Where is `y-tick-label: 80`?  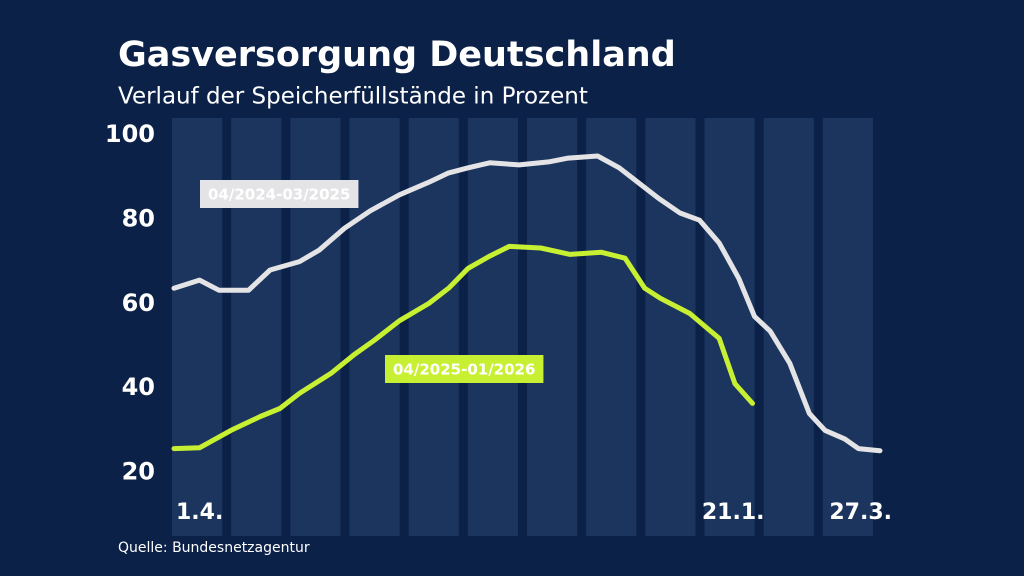 y-tick-label: 80 is located at coordinates (138, 218).